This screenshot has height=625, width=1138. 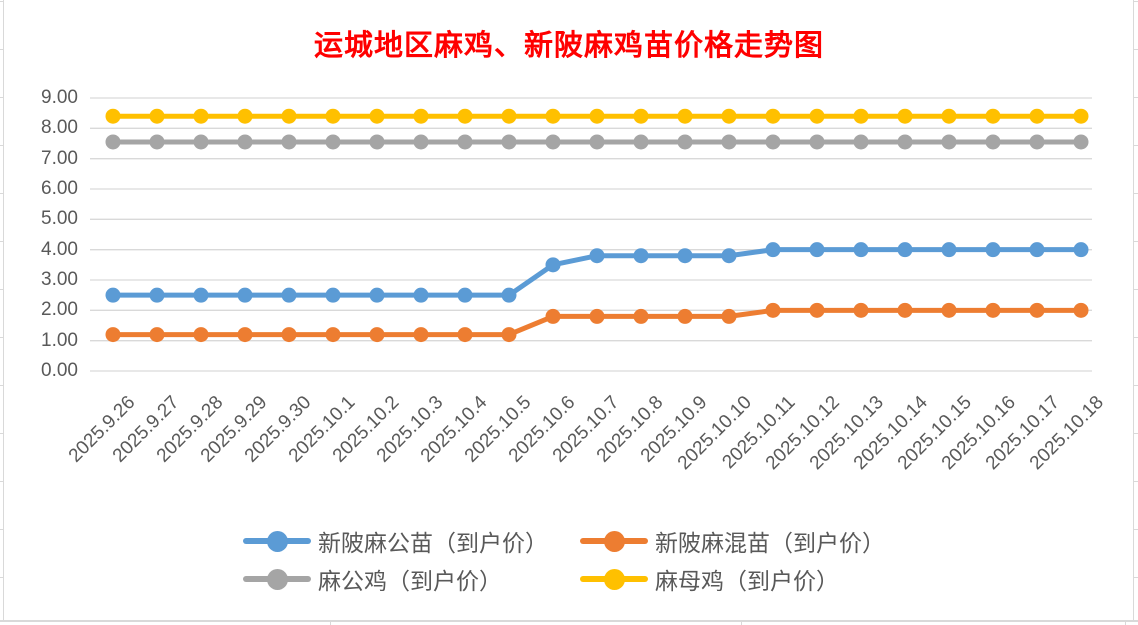 What do you see at coordinates (277, 579) in the screenshot?
I see `legend-marker-ma-rooster` at bounding box center [277, 579].